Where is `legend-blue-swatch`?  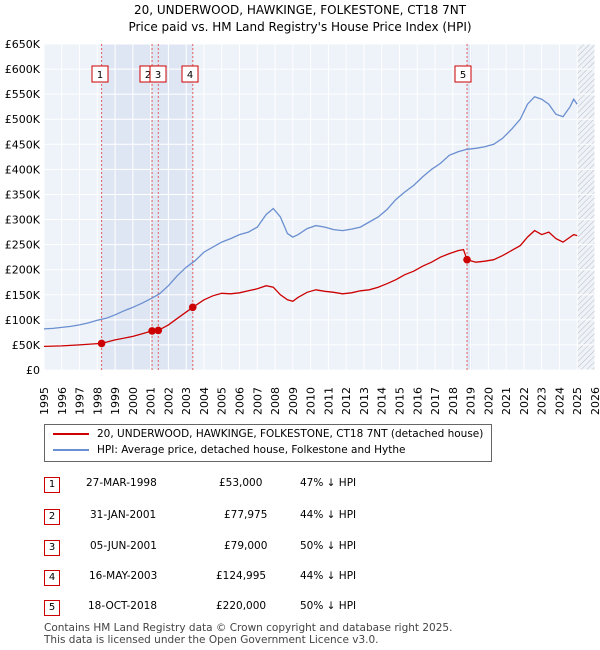
legend-blue-swatch is located at coordinates (71, 450).